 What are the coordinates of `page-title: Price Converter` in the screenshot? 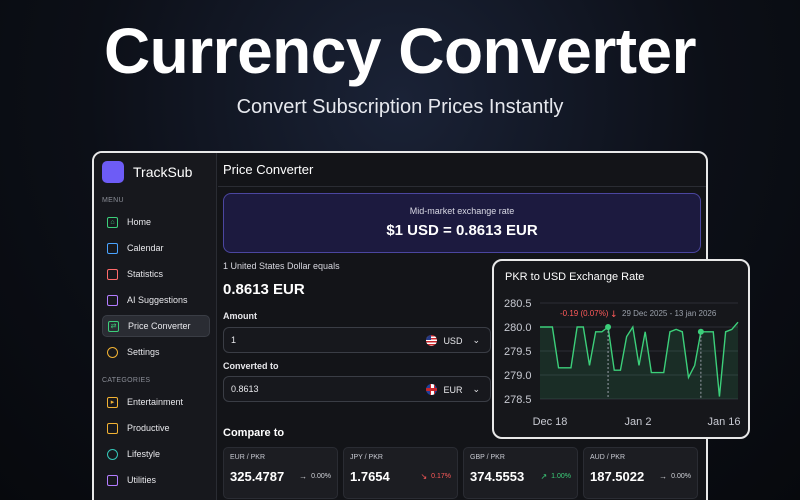 It's located at (462, 170).